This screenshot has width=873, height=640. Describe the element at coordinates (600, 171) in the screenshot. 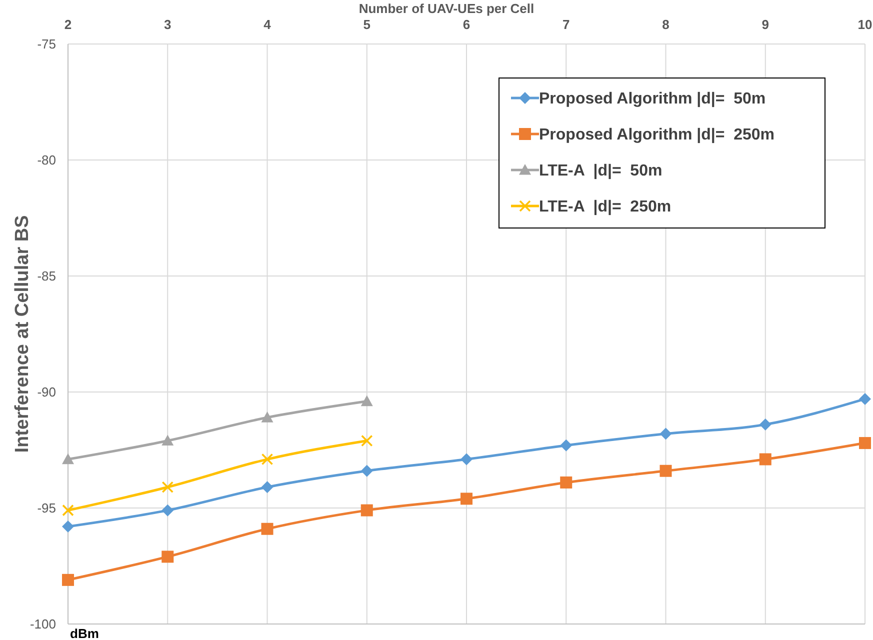

I see `legend-label: LTE-A |d|= 50m` at that location.